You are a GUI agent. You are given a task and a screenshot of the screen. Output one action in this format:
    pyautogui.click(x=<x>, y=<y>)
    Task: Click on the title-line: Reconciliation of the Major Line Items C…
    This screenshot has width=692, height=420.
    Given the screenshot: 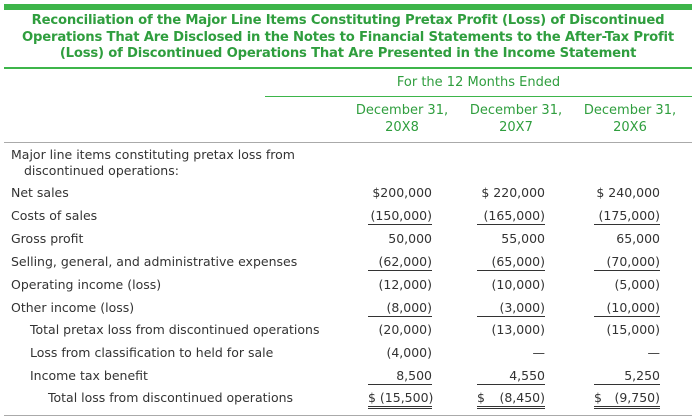 What is the action you would take?
    pyautogui.click(x=348, y=20)
    